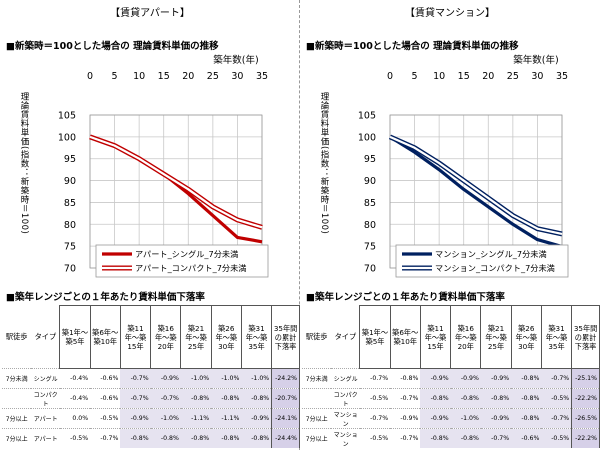 The height and width of the screenshot is (450, 600). Describe the element at coordinates (495, 268) in the screenshot. I see `legend-label: マンション_コンパクト_7分未満` at that location.